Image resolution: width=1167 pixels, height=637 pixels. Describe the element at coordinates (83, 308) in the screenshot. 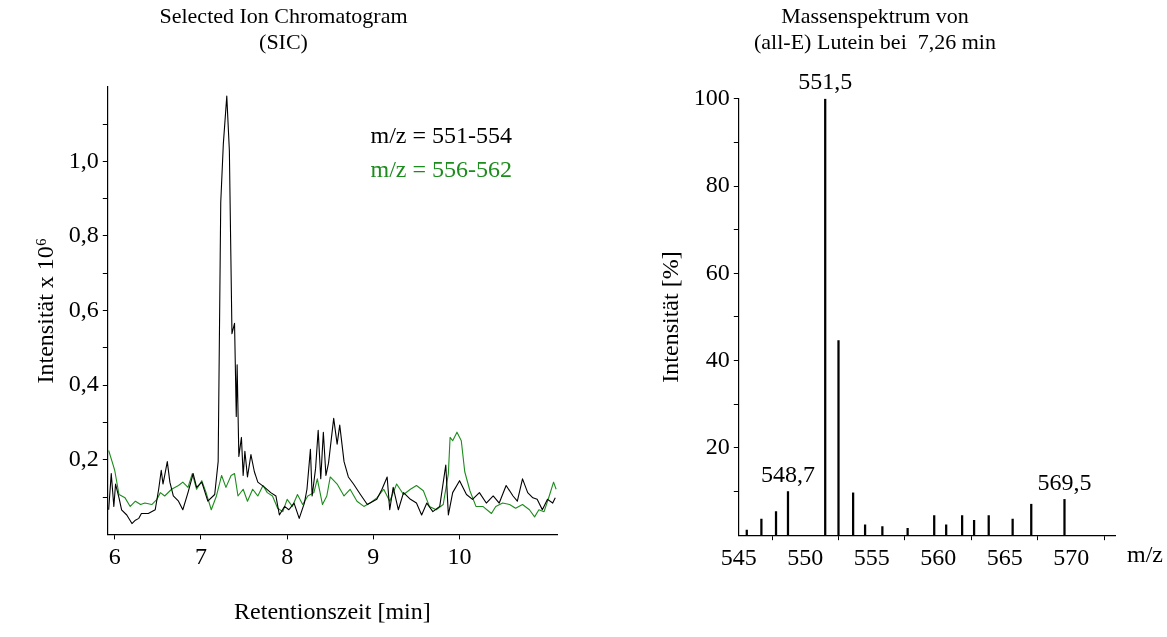

I see `y-tick-label: 0,6` at that location.